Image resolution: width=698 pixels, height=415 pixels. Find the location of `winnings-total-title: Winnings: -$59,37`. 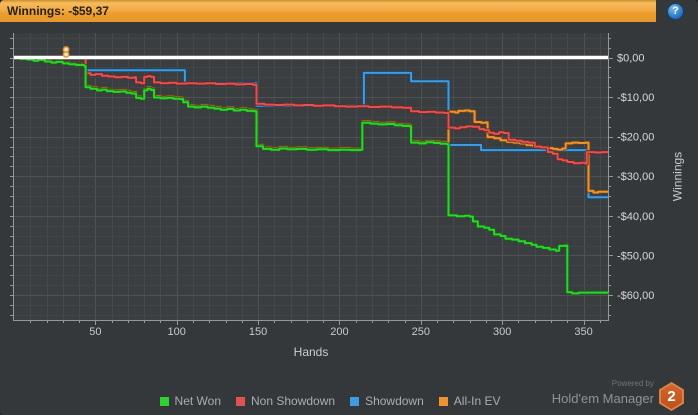

winnings-total-title: Winnings: -$59,37 is located at coordinates (58, 11).